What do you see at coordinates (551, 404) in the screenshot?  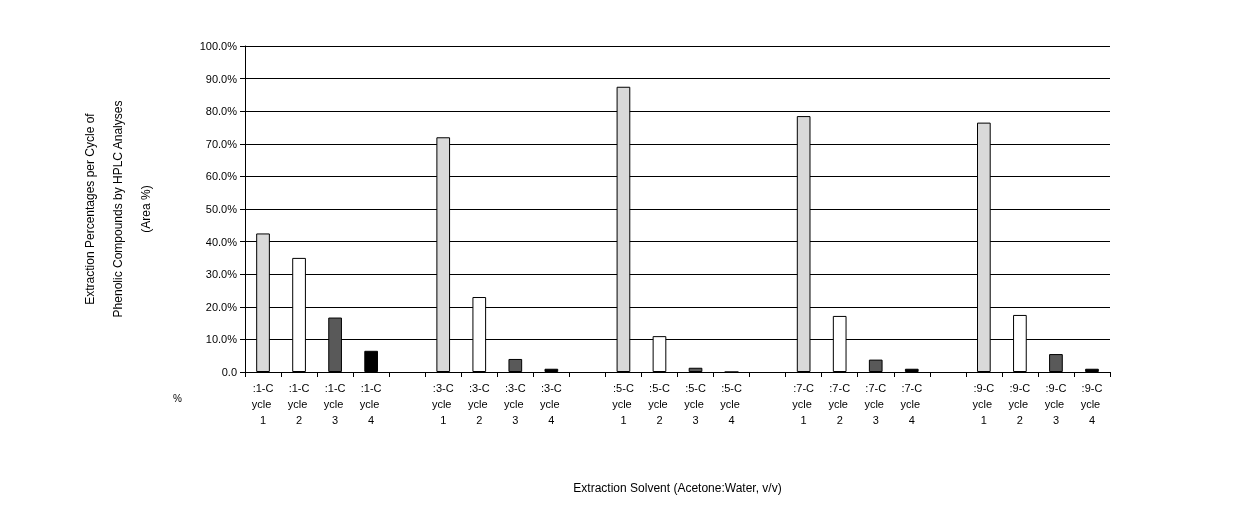 I see `x-tick-label: :3-Cycle 4` at bounding box center [551, 404].